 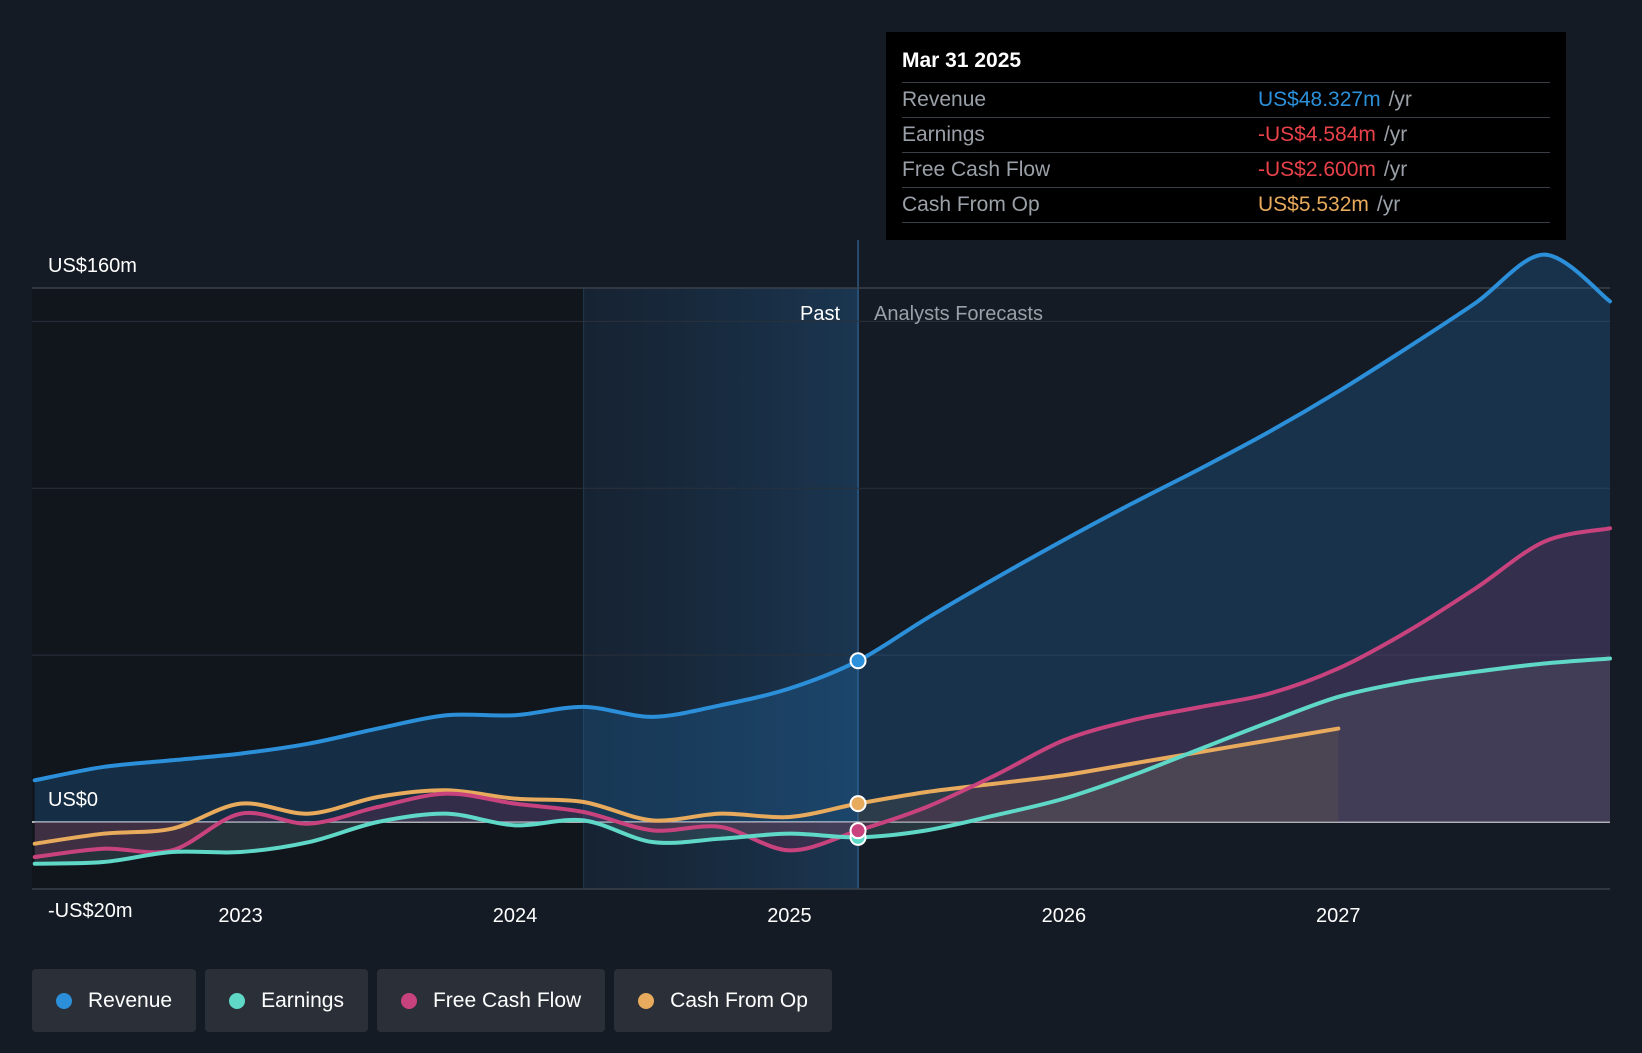 I want to click on series-line-cash-from-op, so click(x=686, y=786).